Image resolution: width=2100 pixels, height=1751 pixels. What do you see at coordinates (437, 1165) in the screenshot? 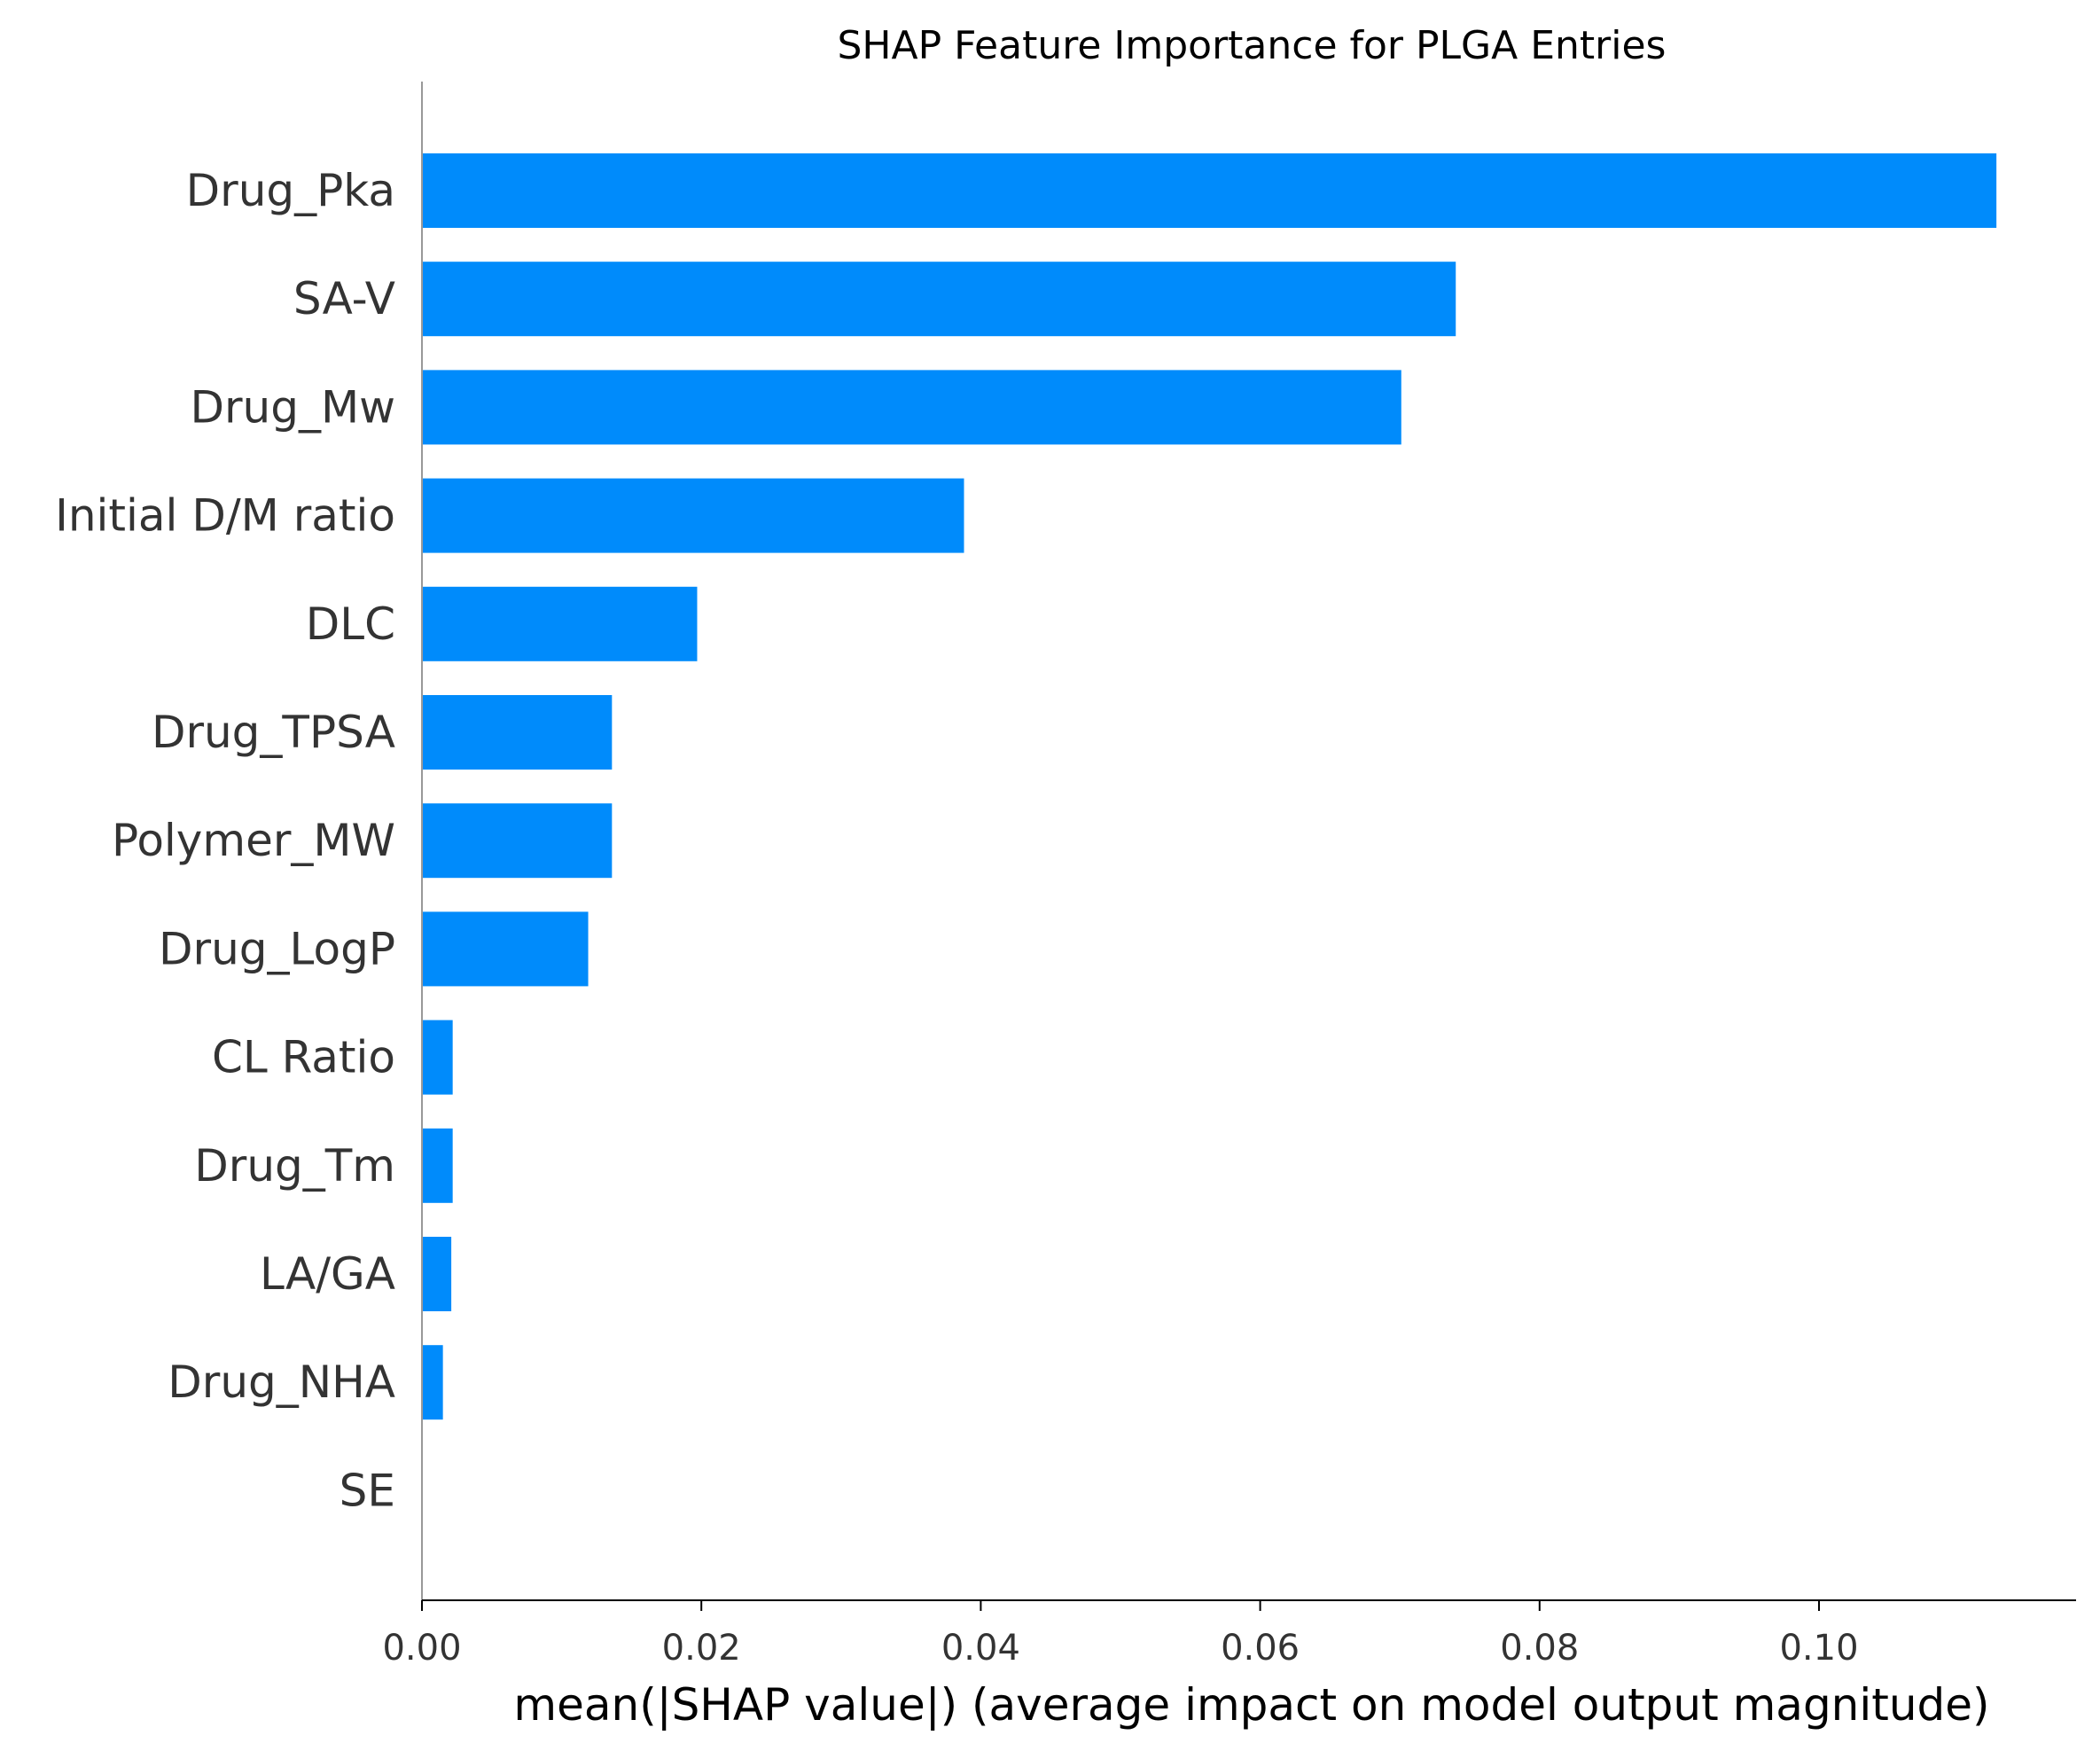
I see `bar-drug-tm` at bounding box center [437, 1165].